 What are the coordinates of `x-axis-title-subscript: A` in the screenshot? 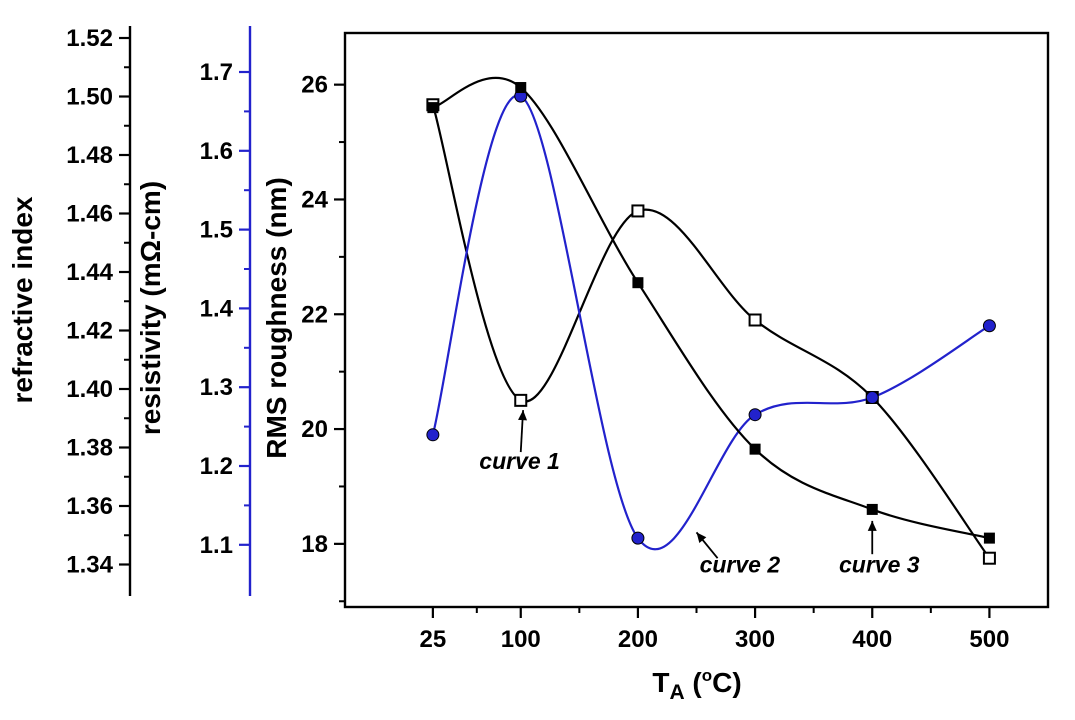 It's located at (676, 692).